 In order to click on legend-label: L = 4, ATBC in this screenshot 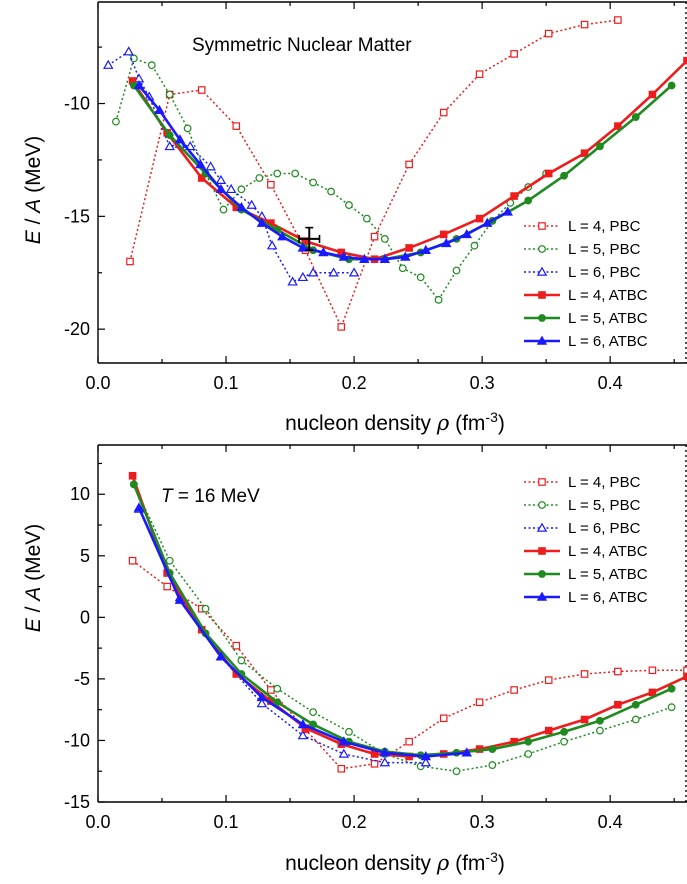, I will do `click(608, 551)`.